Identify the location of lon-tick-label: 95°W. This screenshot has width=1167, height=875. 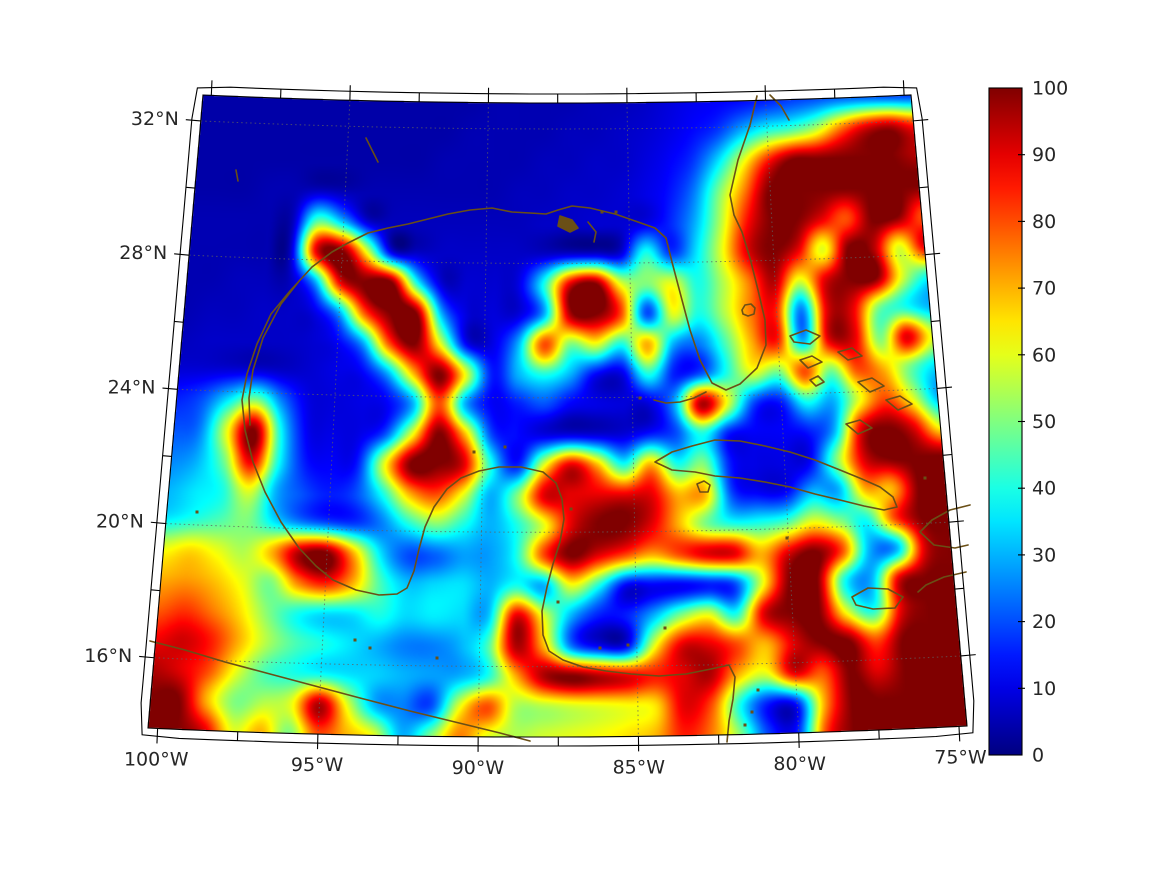
(317, 765).